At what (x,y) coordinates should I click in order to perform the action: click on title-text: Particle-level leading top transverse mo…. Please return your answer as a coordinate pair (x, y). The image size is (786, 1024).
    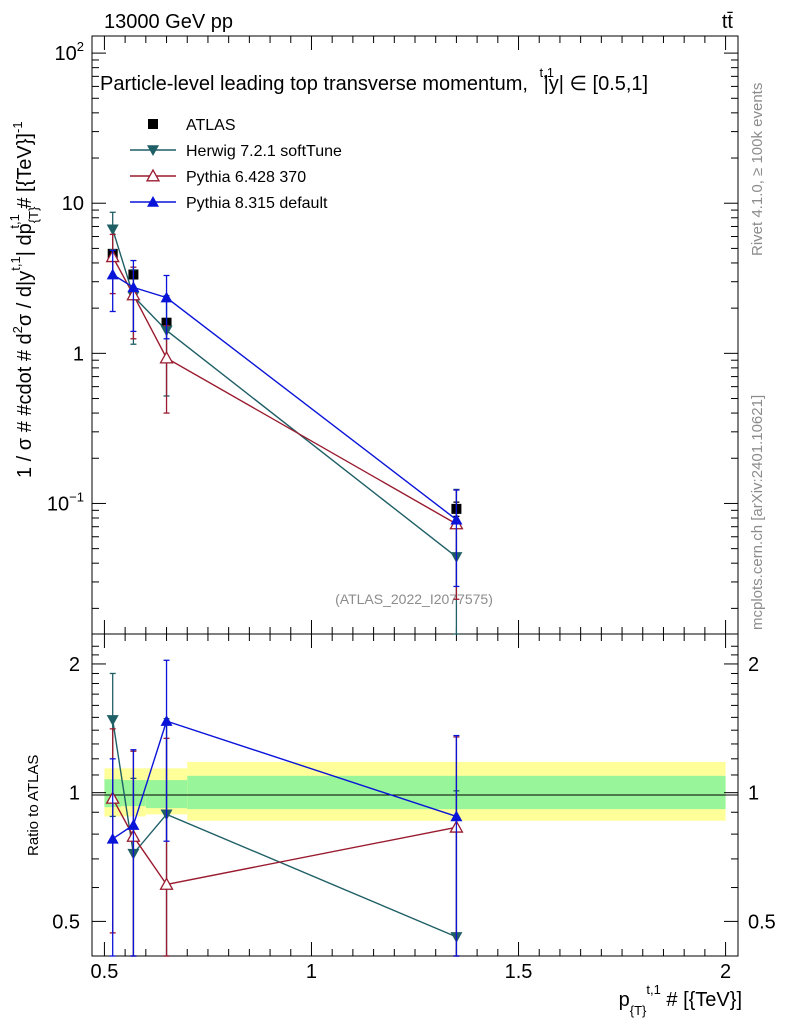
    Looking at the image, I should click on (314, 84).